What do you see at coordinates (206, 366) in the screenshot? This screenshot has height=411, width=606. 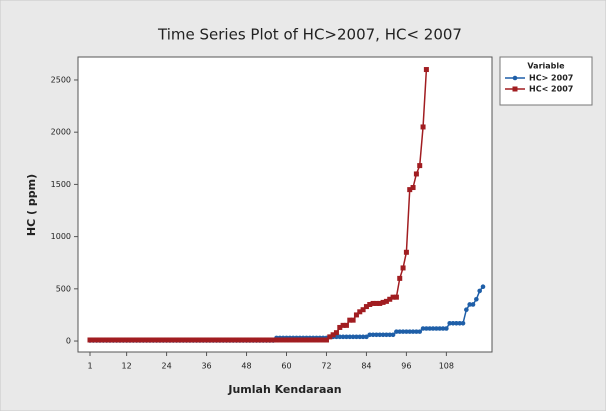 I see `x-tick-label: 36` at bounding box center [206, 366].